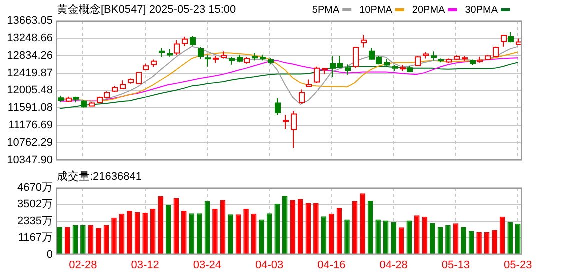 The width and height of the screenshot is (578, 276). What do you see at coordinates (518, 265) in the screenshot?
I see `x-tick-label: 05-23` at bounding box center [518, 265].